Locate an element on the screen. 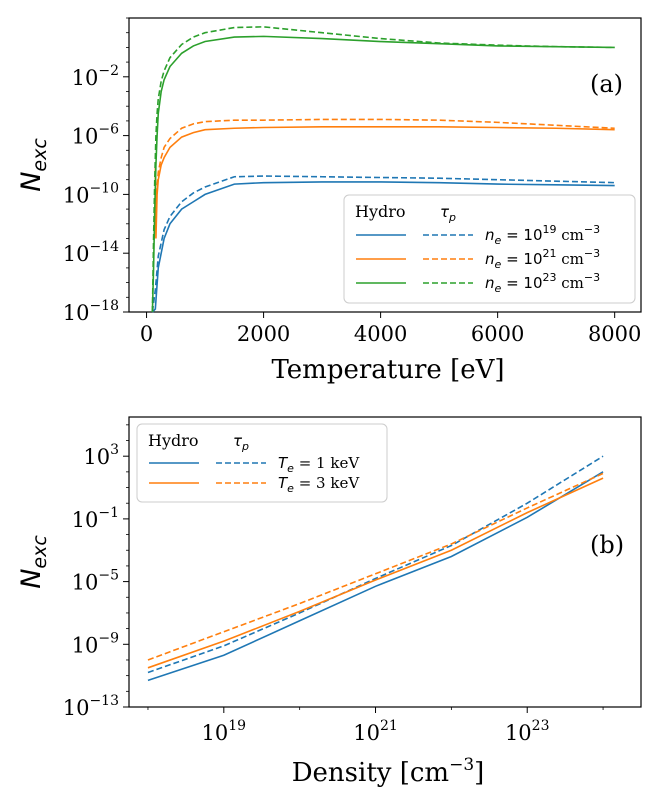  panel-b-ytick-label: 10⁻⁹ is located at coordinates (95, 643).